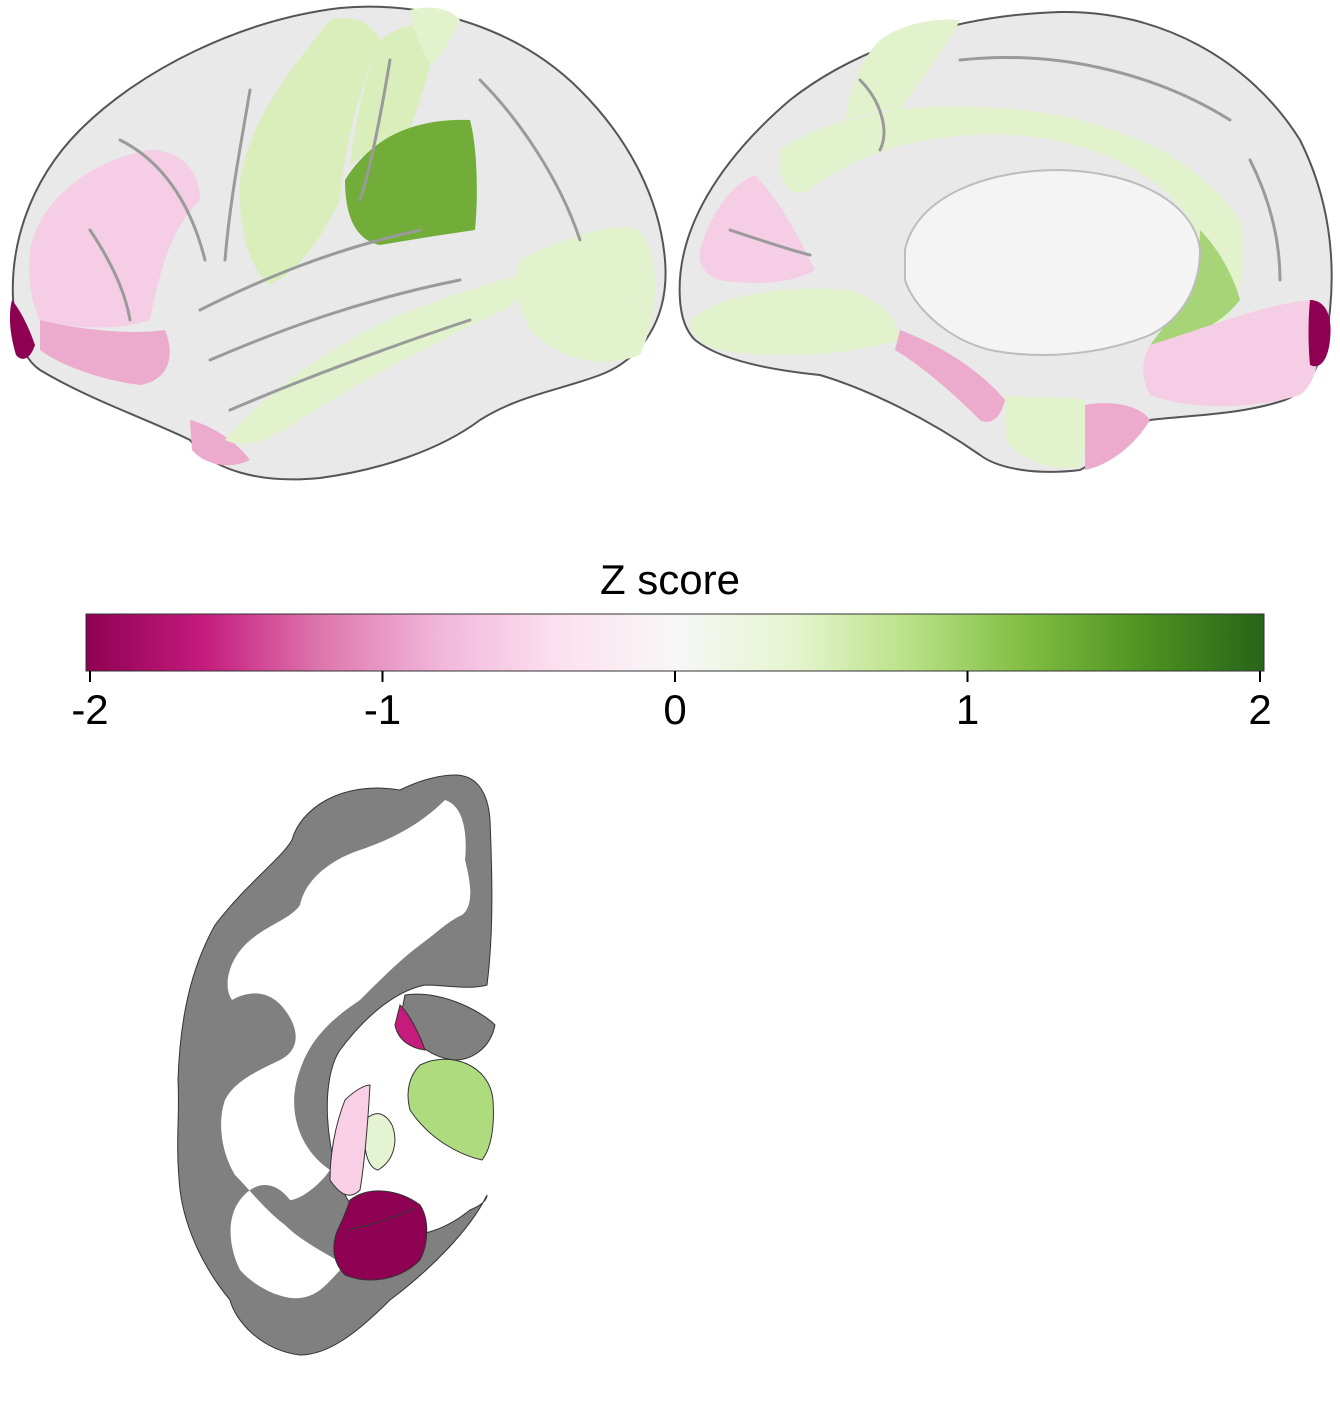  What do you see at coordinates (22, 329) in the screenshot?
I see `frontal-pole-dark-region` at bounding box center [22, 329].